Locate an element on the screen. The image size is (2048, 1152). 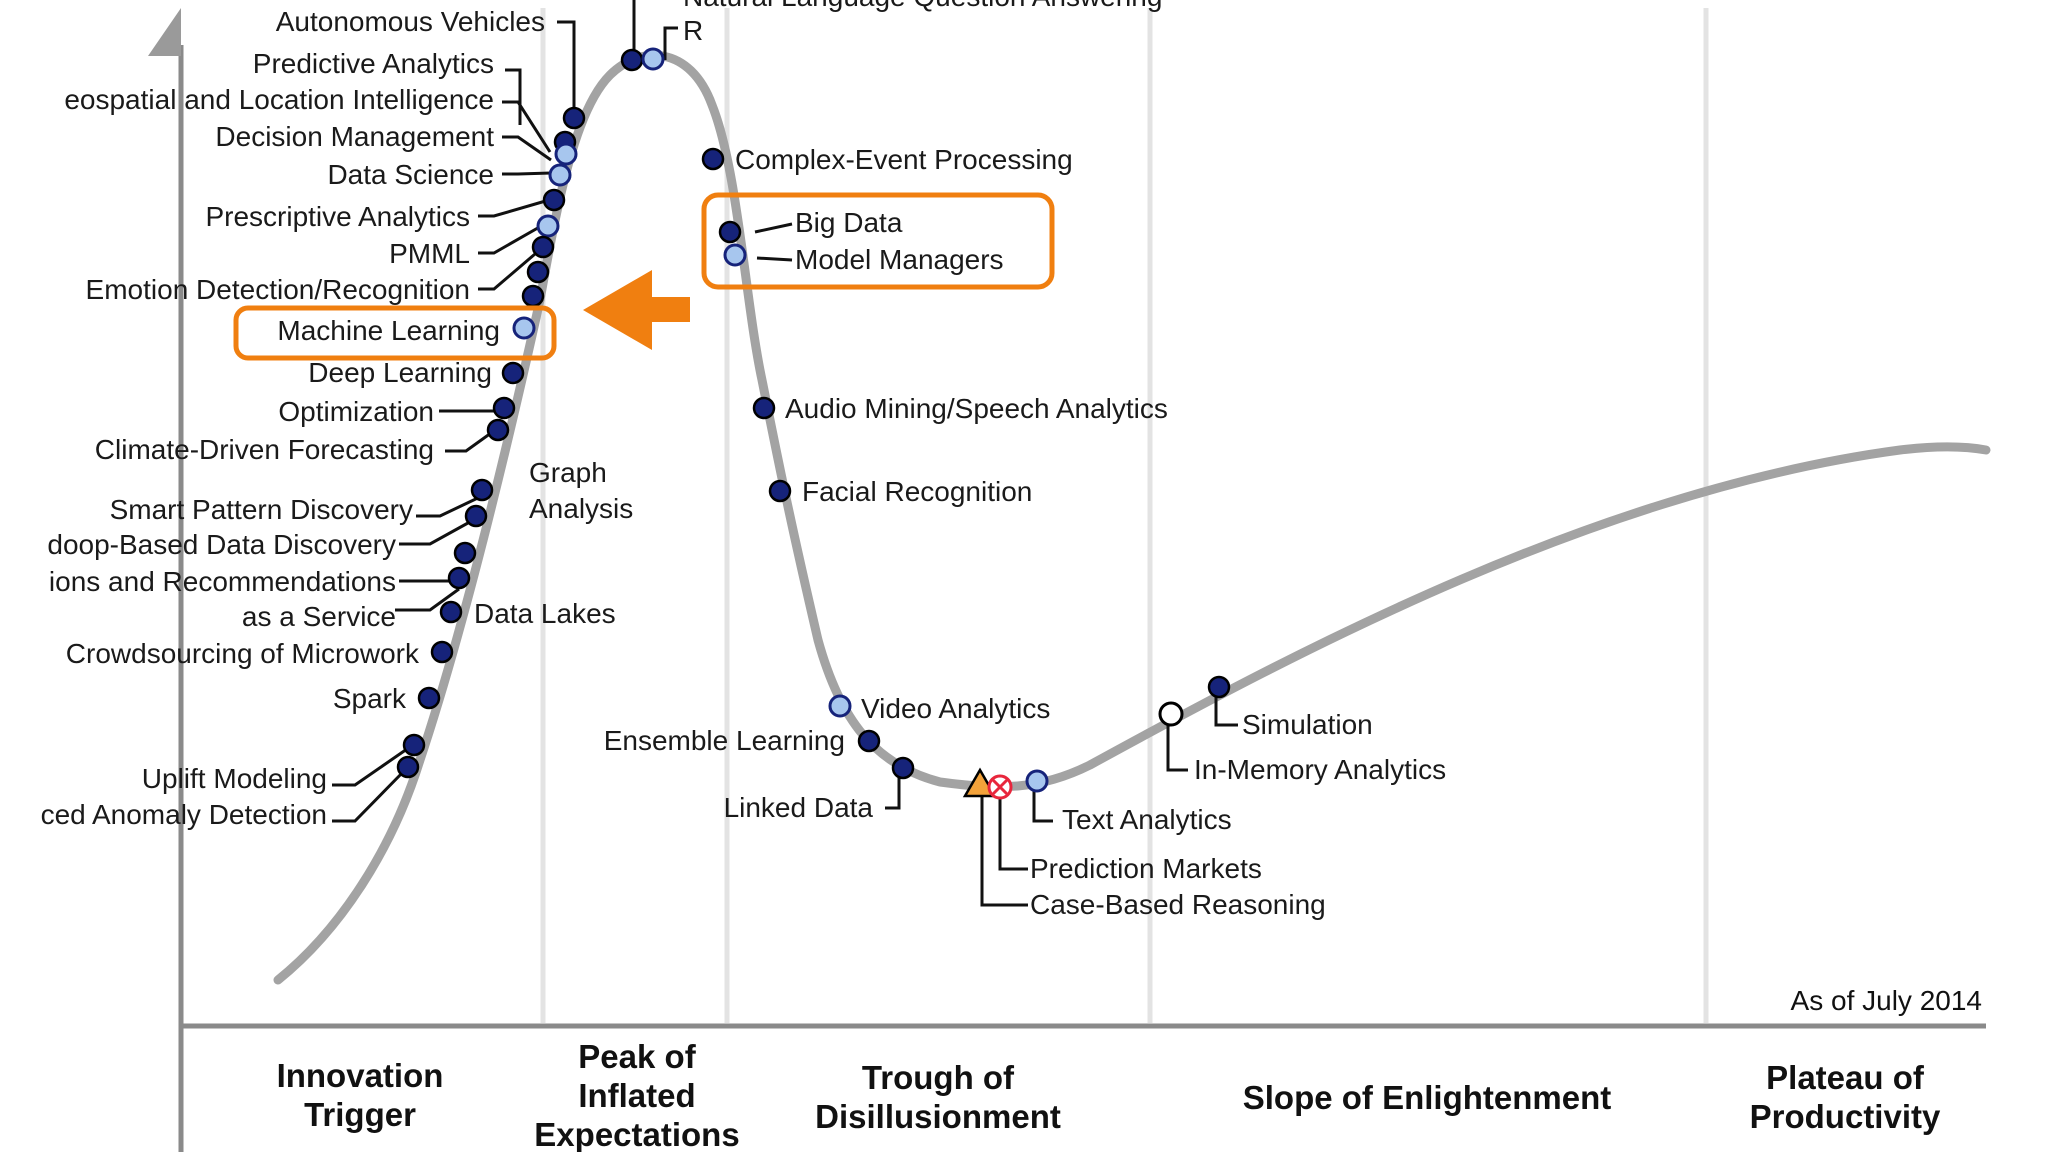
marker-prescriptive-analytics is located at coordinates (548, 226).